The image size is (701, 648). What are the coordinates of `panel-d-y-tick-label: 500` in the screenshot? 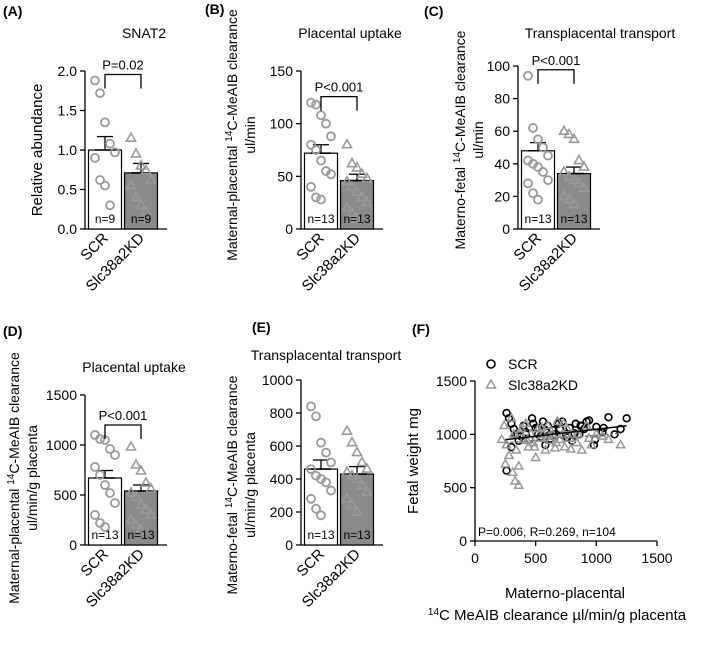 It's located at (66, 495).